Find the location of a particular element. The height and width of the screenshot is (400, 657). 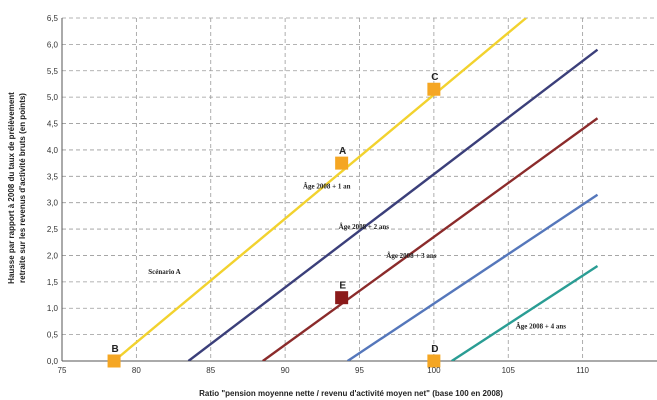

x-axis-ticks: 75 80 85 90 95 100 105 110 is located at coordinates (324, 370).